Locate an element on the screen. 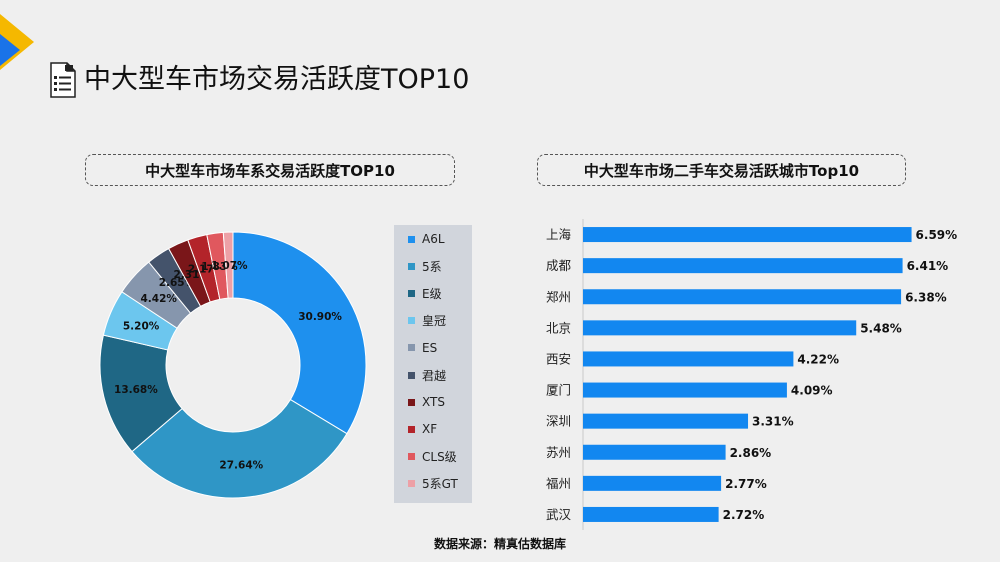 This screenshot has width=1000, height=562. bar-category-label: 厦门 is located at coordinates (558, 390).